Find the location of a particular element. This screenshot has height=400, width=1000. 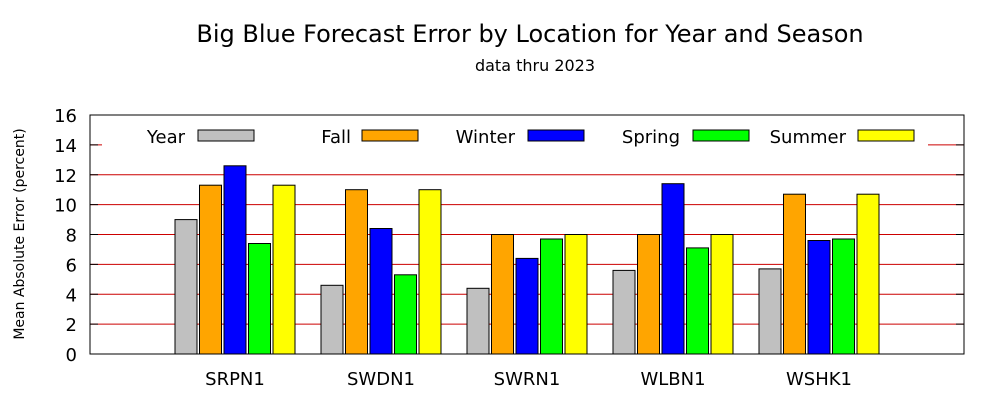

legend-label-spring: Spring is located at coordinates (651, 137).